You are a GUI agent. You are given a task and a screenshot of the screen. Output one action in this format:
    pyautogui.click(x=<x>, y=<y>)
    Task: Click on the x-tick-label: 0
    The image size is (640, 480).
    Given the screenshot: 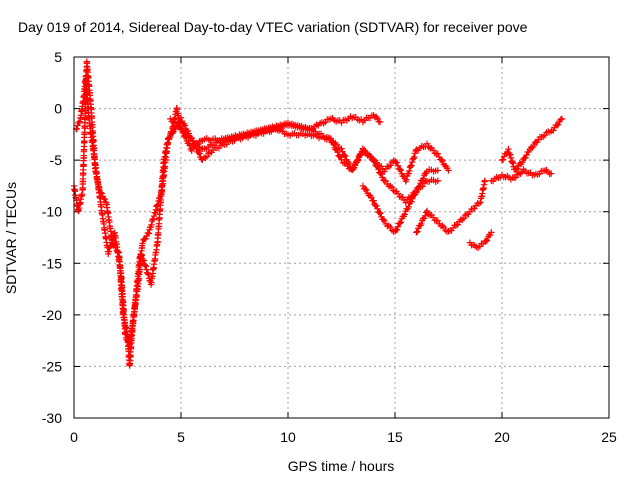 What is the action you would take?
    pyautogui.click(x=74, y=437)
    